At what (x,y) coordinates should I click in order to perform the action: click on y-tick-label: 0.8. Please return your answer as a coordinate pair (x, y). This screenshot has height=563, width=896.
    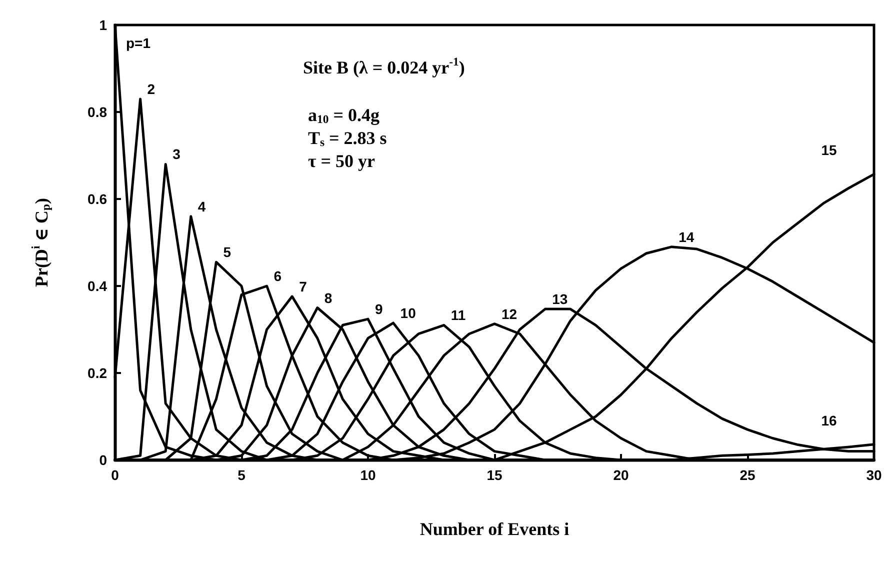
    Looking at the image, I should click on (98, 112).